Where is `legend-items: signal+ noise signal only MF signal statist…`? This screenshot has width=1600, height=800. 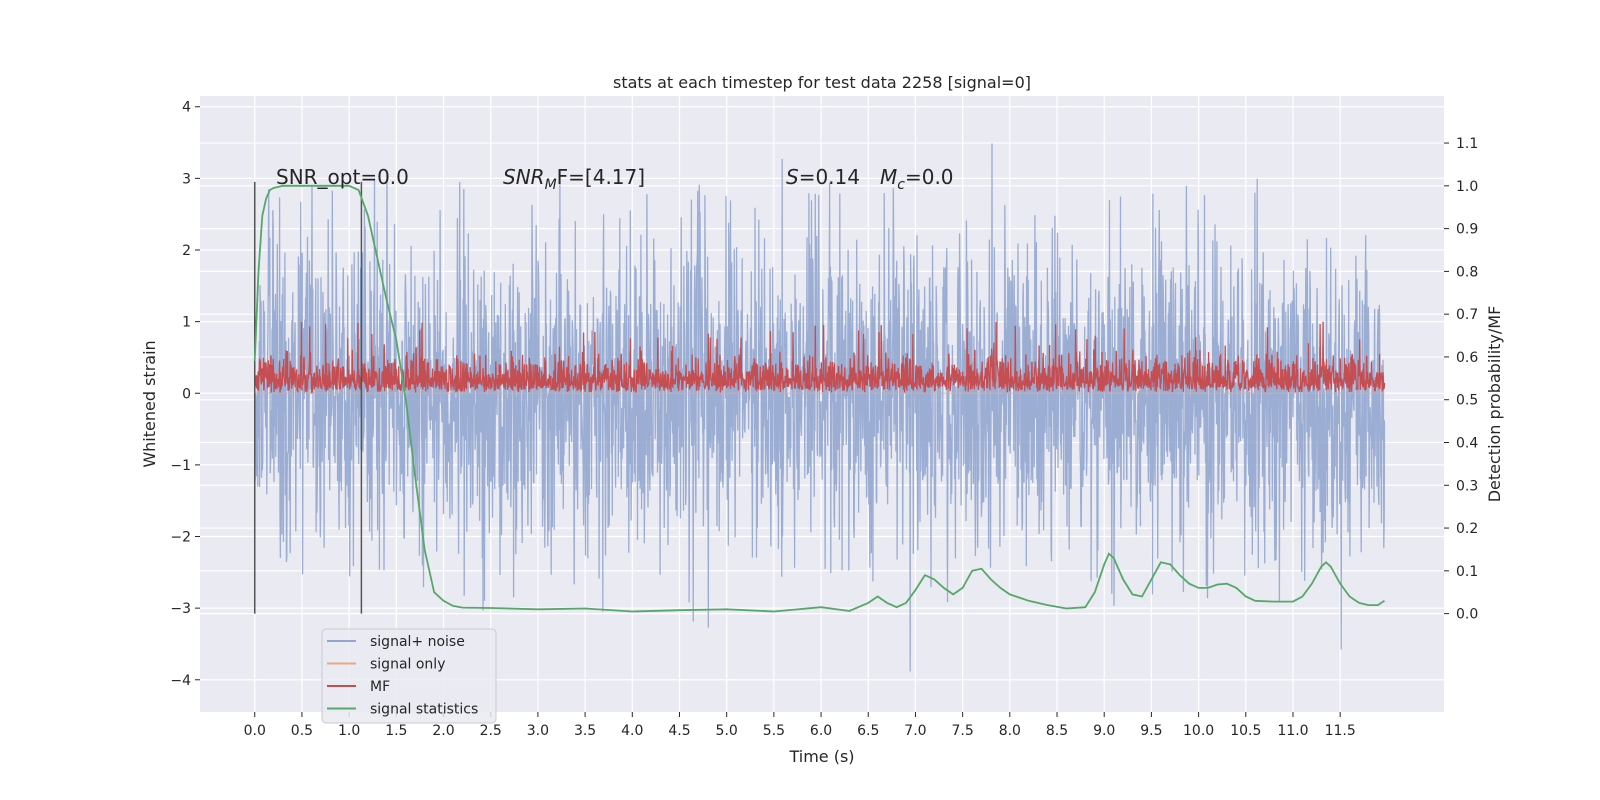 legend-items: signal+ noise signal only MF signal statist… is located at coordinates (402, 676).